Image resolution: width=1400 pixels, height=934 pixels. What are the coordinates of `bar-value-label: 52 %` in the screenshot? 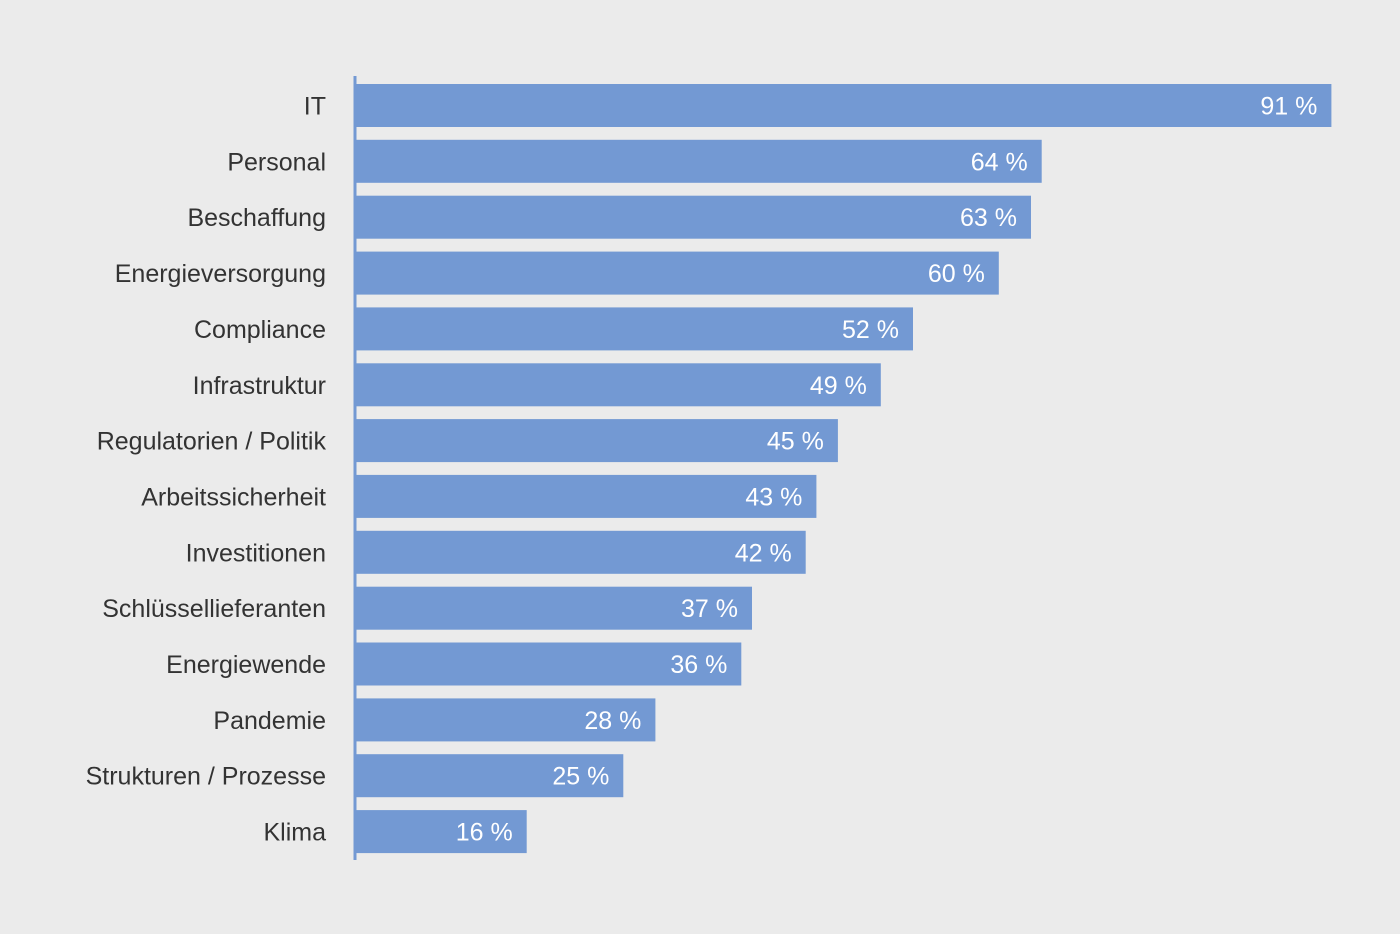 It's located at (870, 330).